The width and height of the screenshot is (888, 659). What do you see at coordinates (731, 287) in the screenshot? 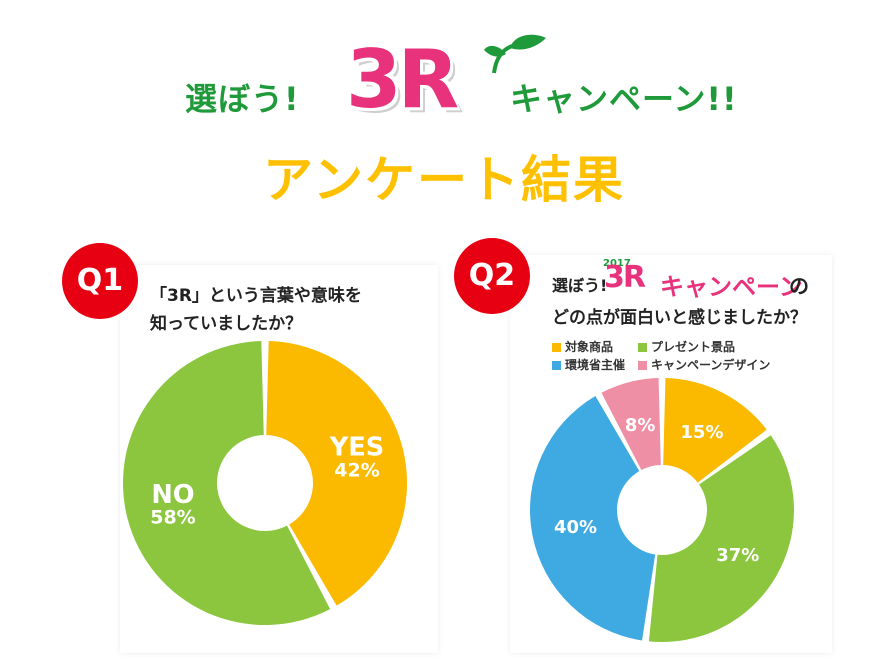
I see `q2-title-campaign: キャンペーン` at bounding box center [731, 287].